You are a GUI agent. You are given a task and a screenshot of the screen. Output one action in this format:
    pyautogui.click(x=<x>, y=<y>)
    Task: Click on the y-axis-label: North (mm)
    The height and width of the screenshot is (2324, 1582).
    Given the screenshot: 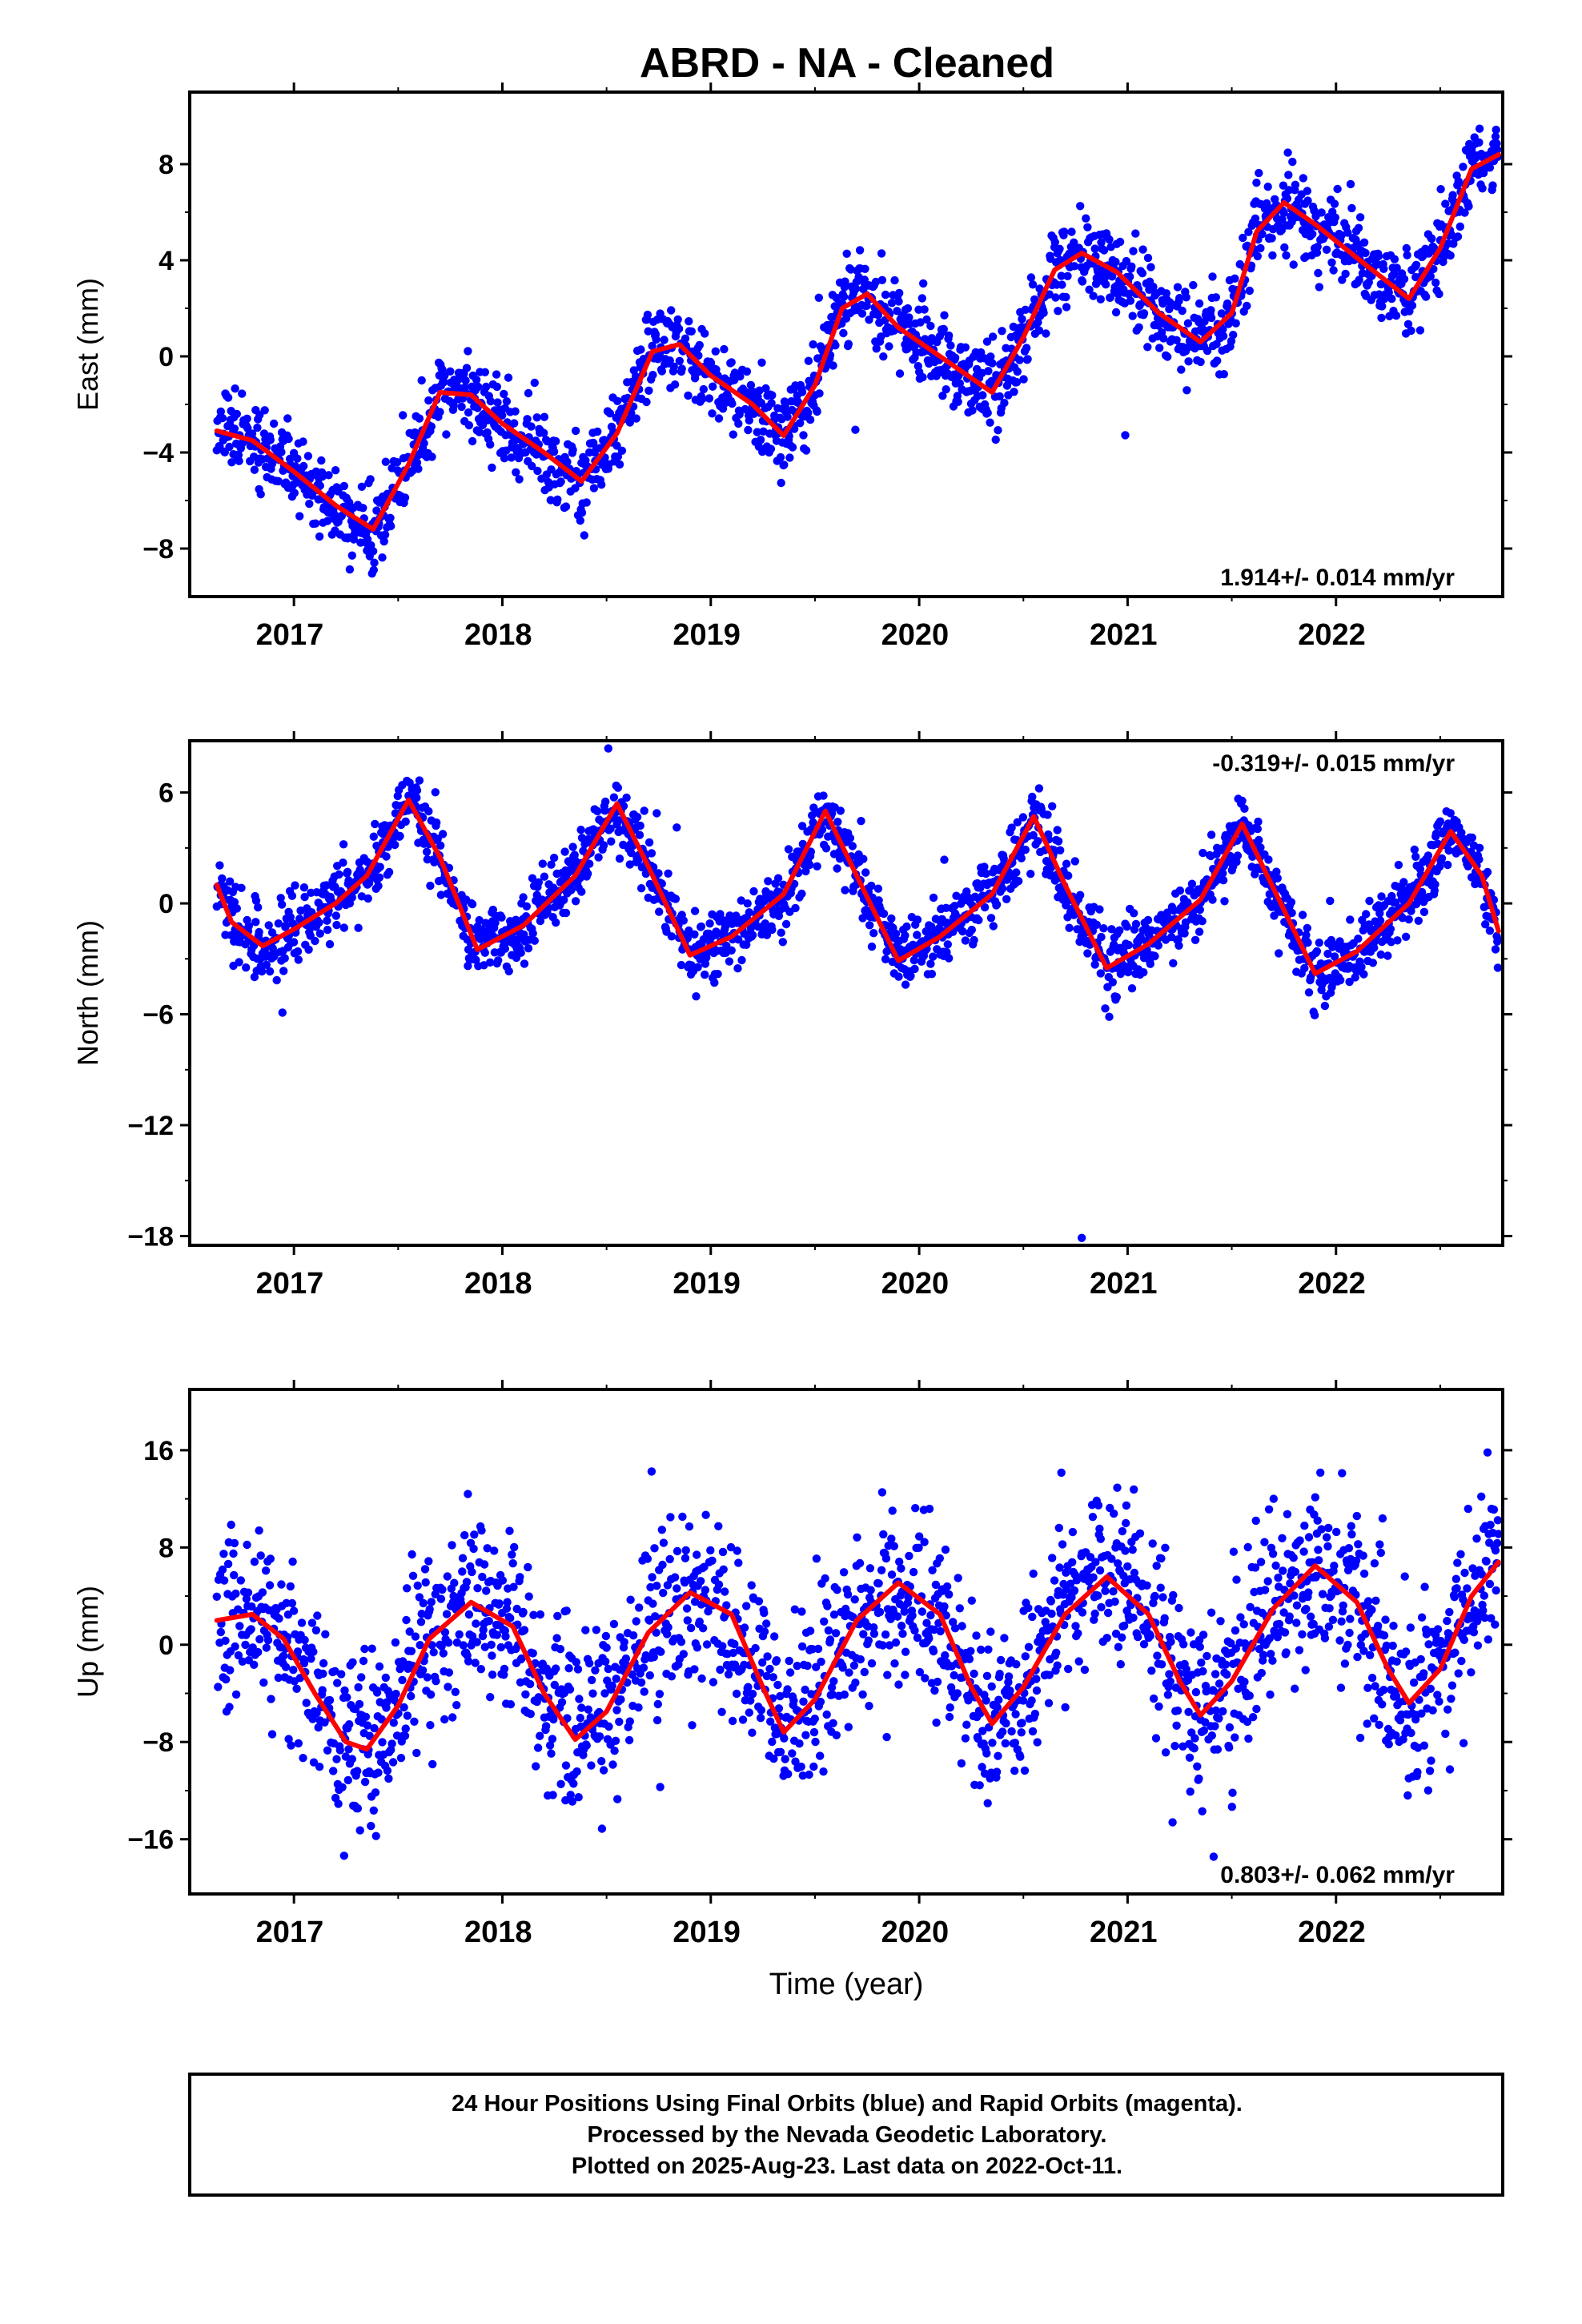 What is the action you would take?
    pyautogui.click(x=87, y=993)
    